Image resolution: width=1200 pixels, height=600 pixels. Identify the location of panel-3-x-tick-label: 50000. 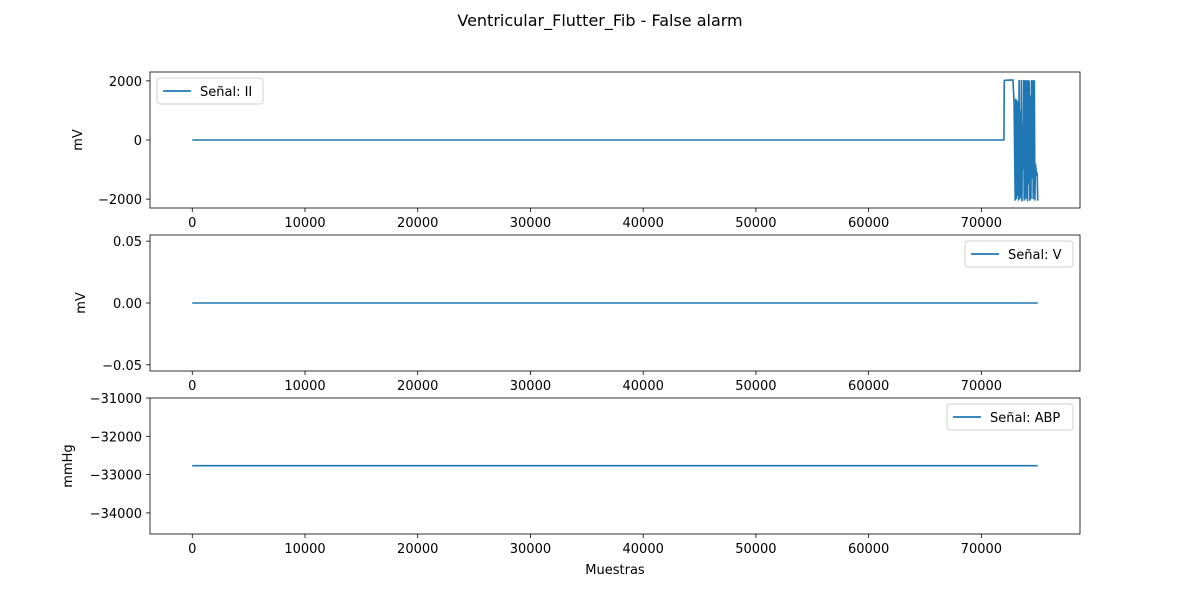
(755, 549).